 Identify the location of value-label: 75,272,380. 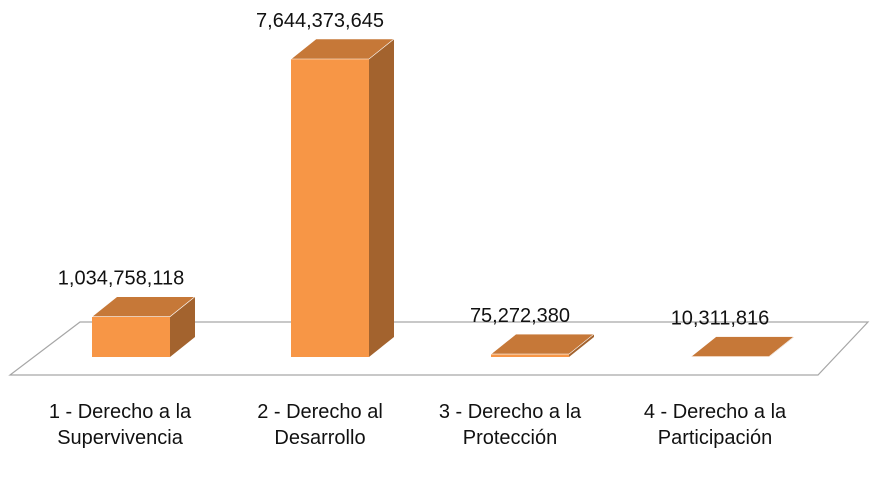
(520, 316).